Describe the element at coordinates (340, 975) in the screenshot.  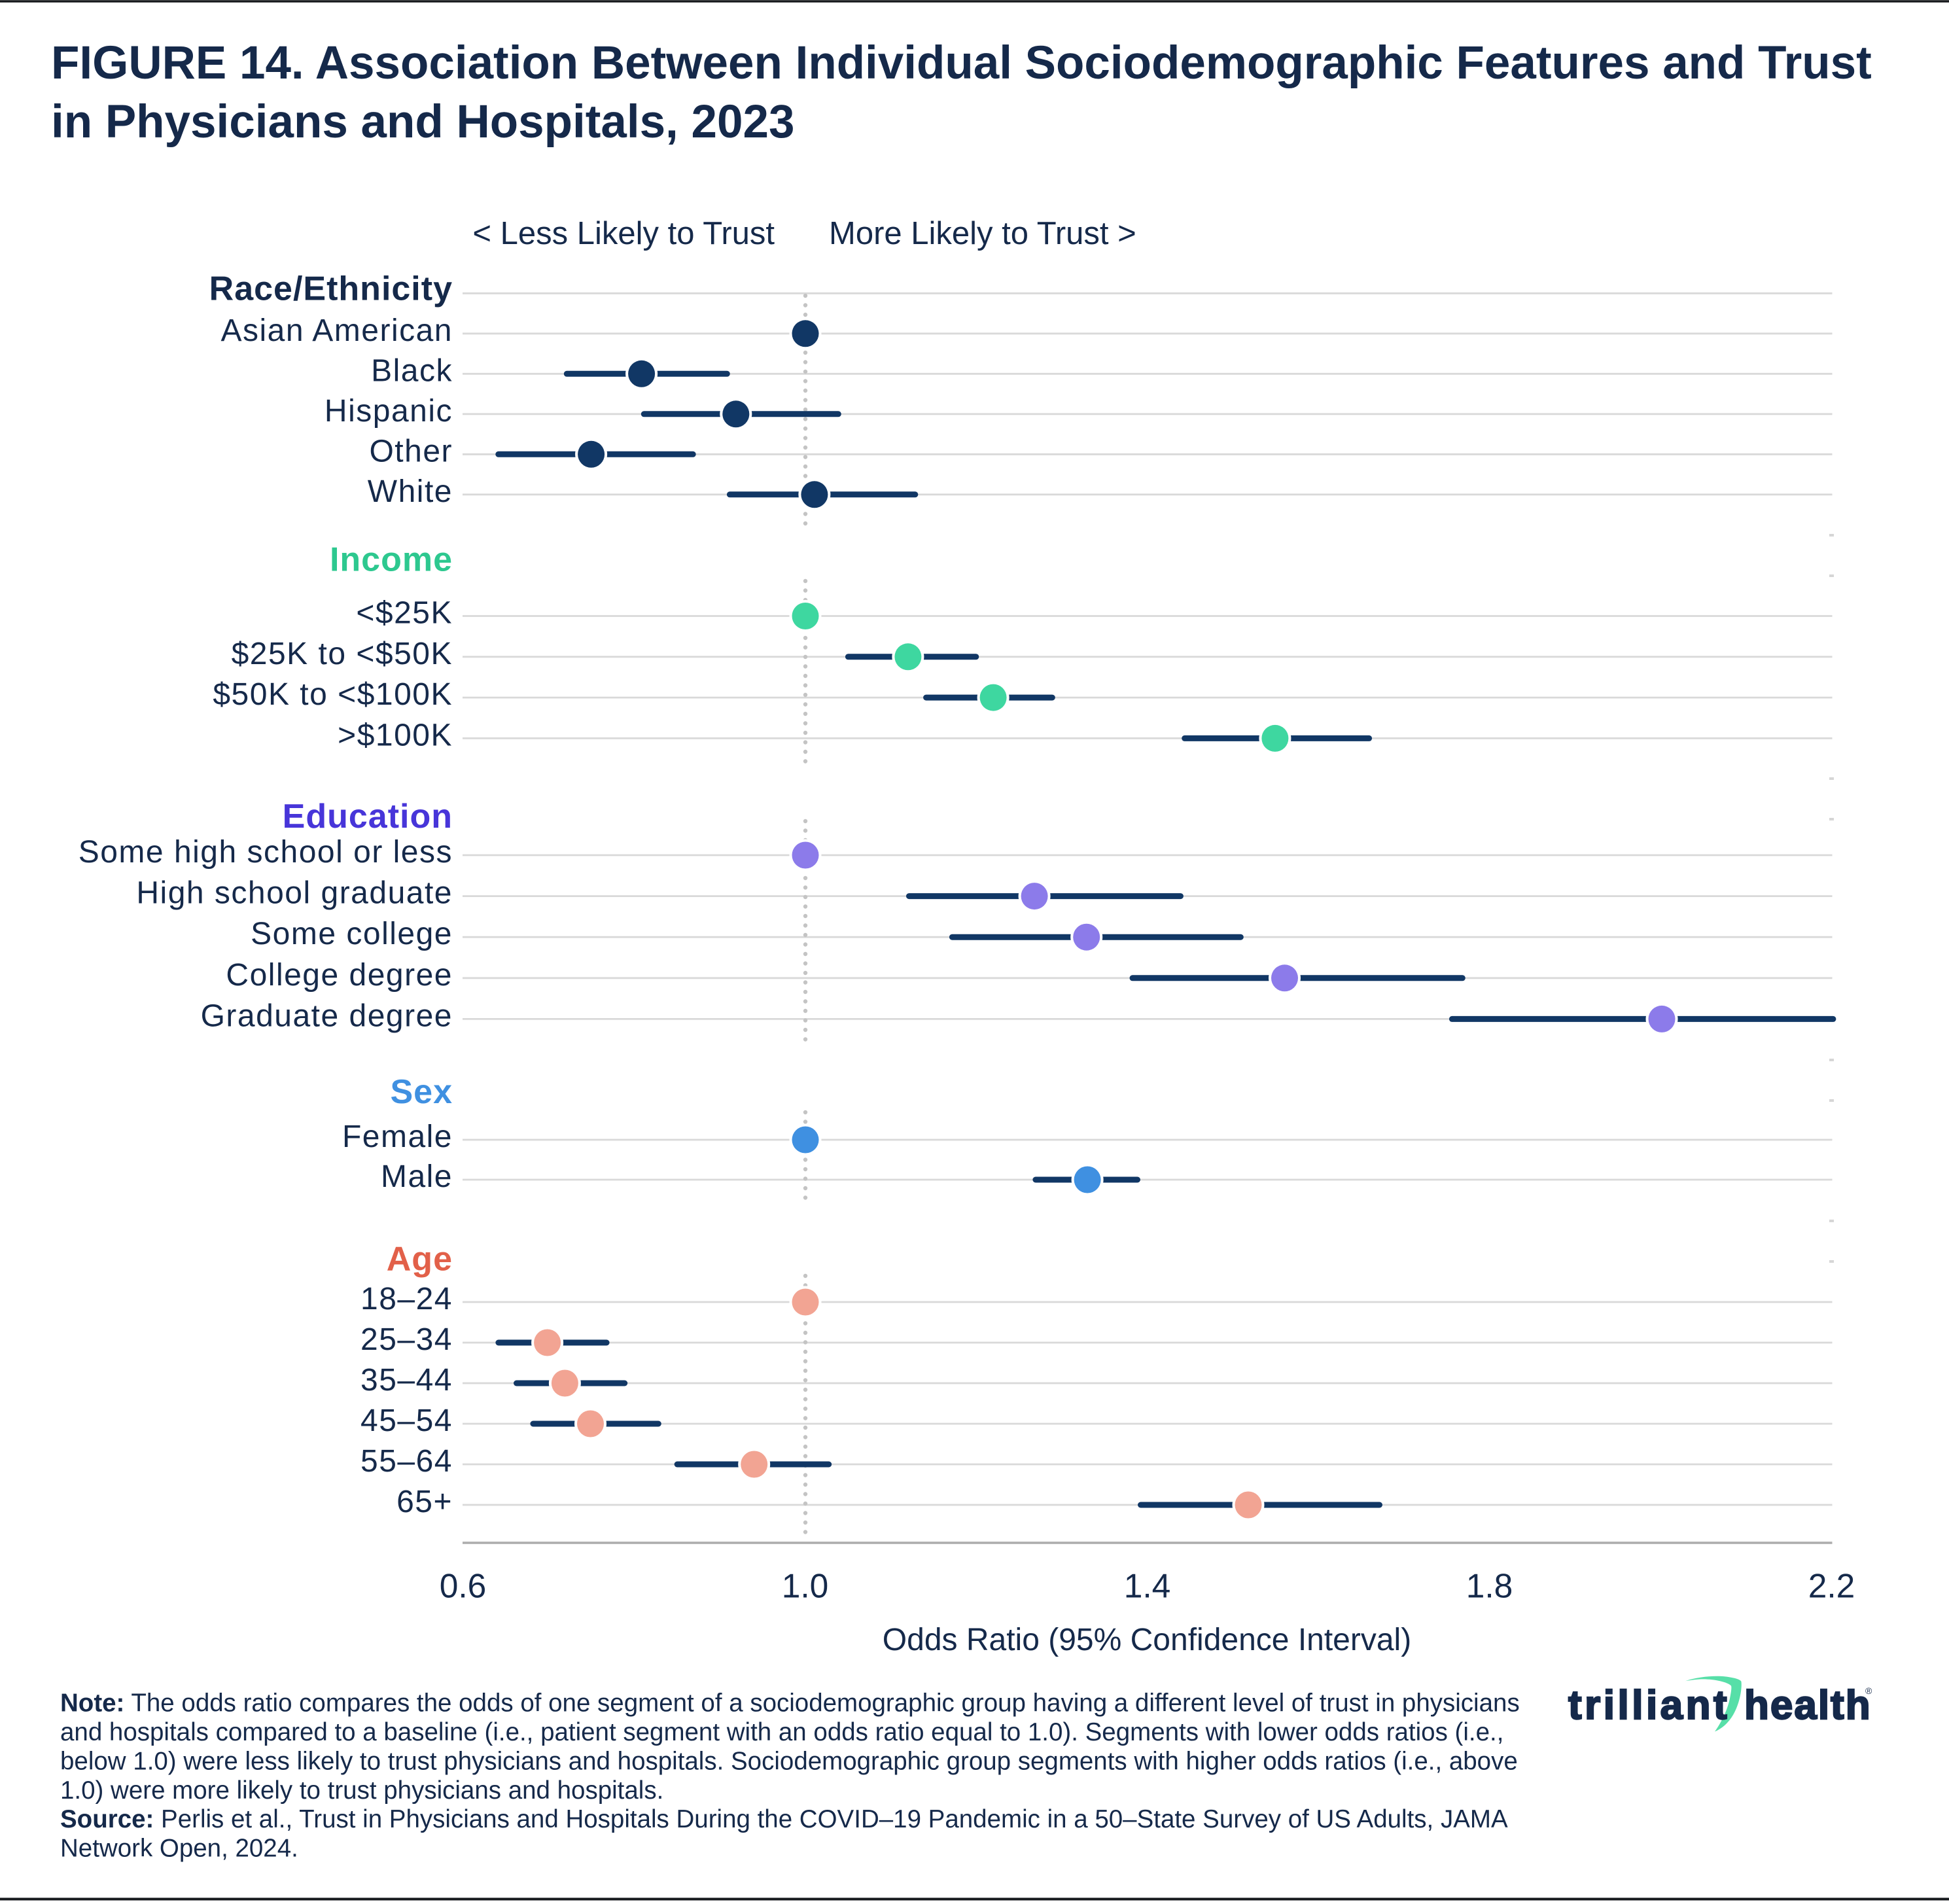
I see `svg-text: College degree` at that location.